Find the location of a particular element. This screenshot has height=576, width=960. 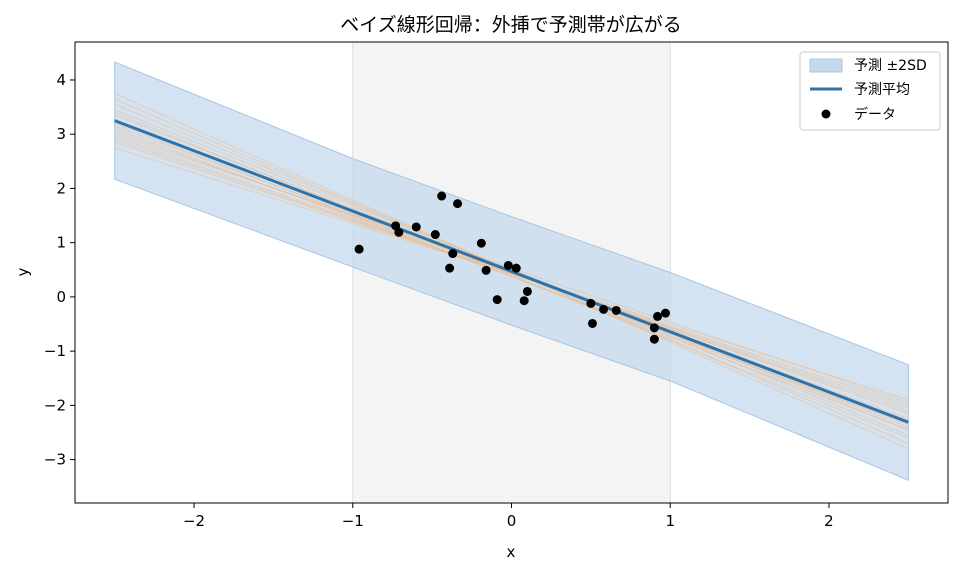

y-tick-label: 0 is located at coordinates (61, 297).